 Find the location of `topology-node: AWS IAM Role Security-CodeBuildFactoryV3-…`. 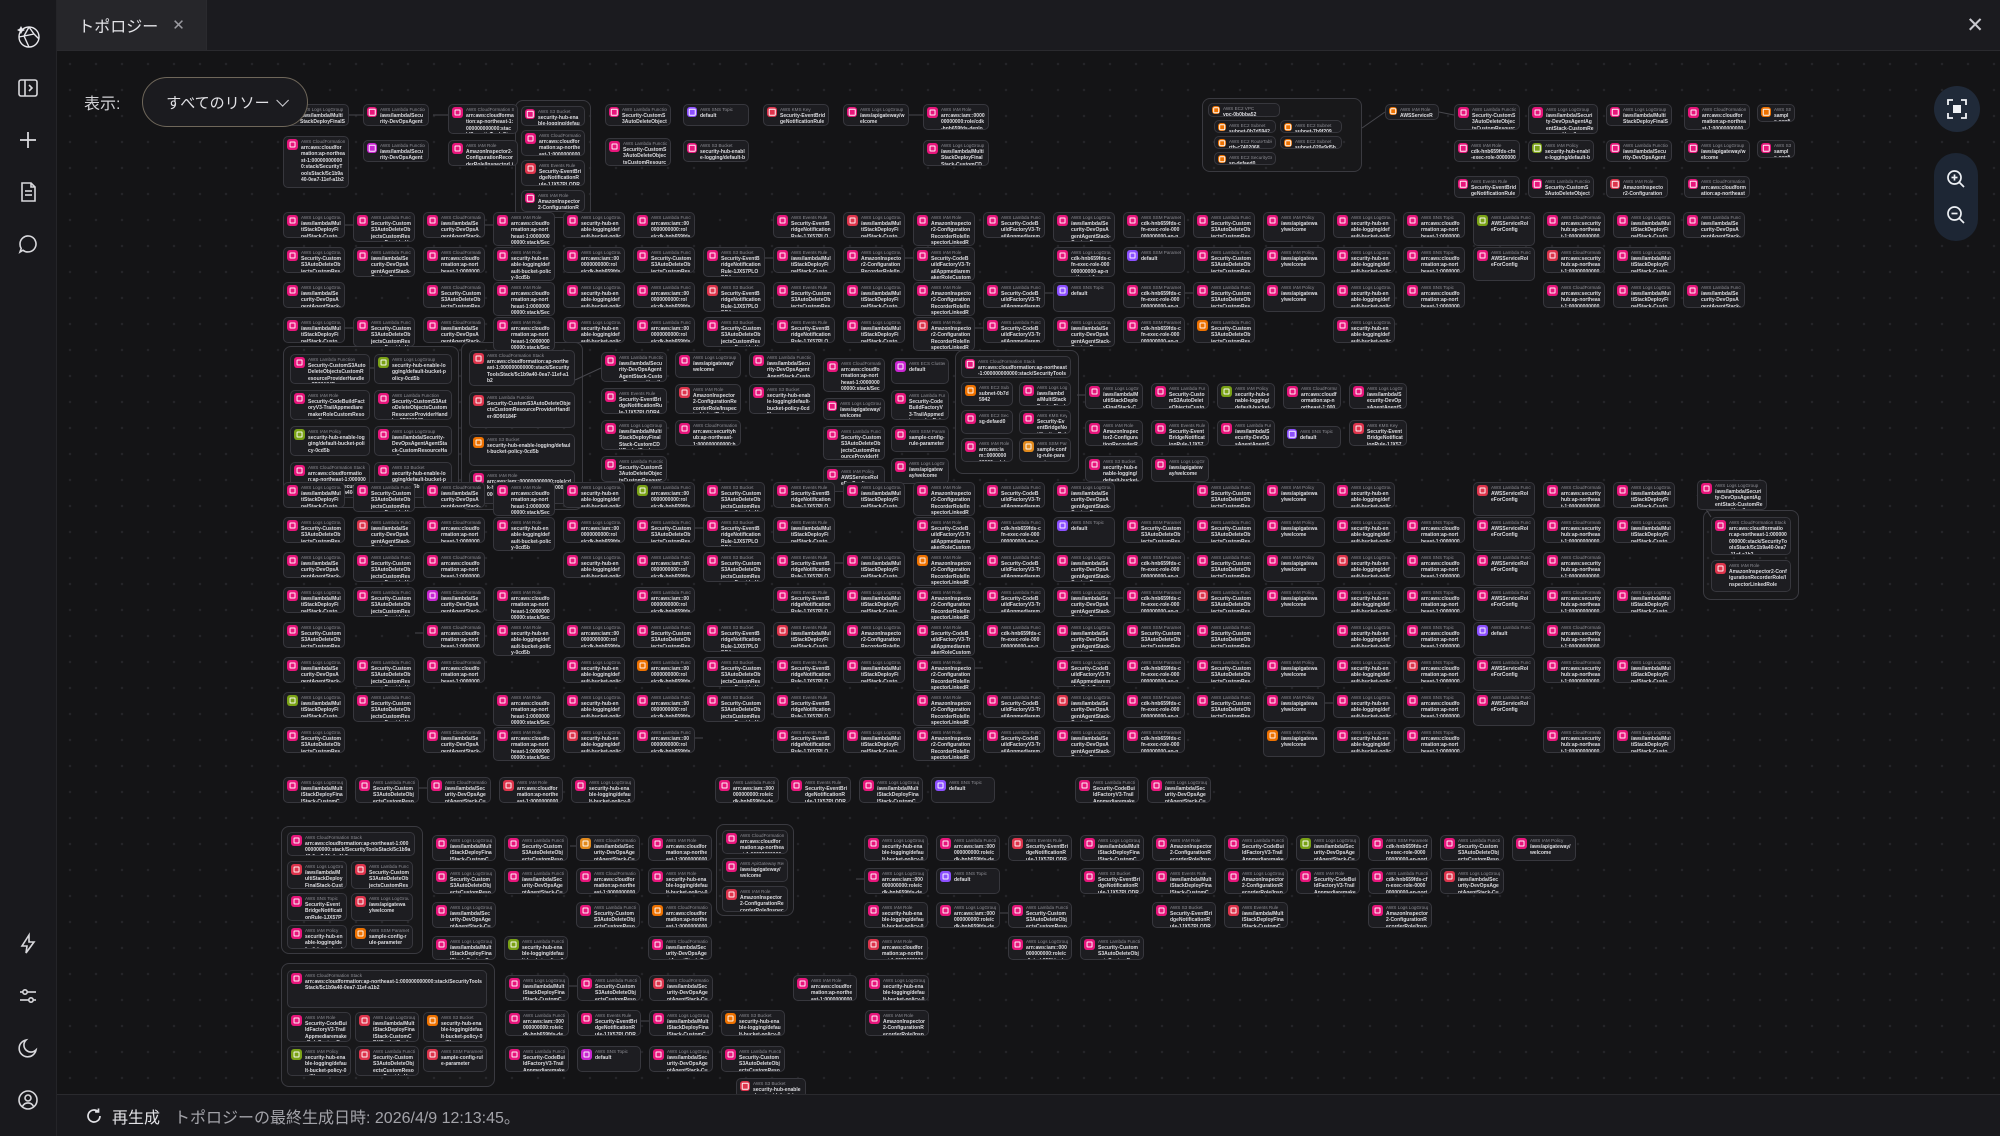

topology-node: AWS IAM Role Security-CodeBuildFactoryV3-… is located at coordinates (1328, 881).